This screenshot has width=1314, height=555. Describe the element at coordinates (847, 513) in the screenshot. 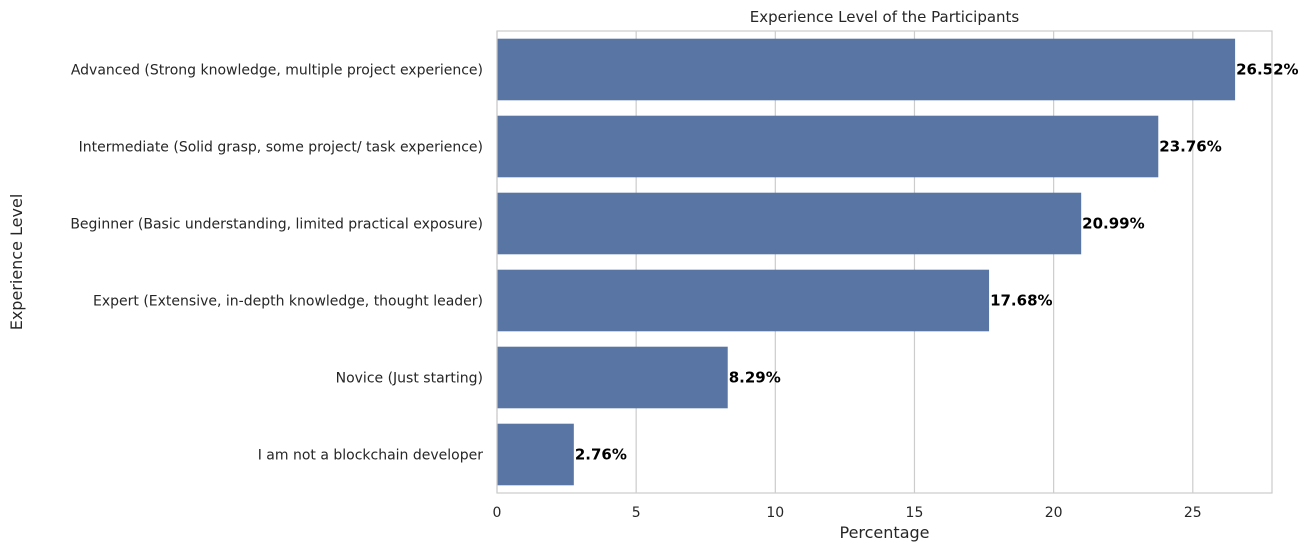

I see `x-tick-labels: 0 5 10 15 20 25` at that location.